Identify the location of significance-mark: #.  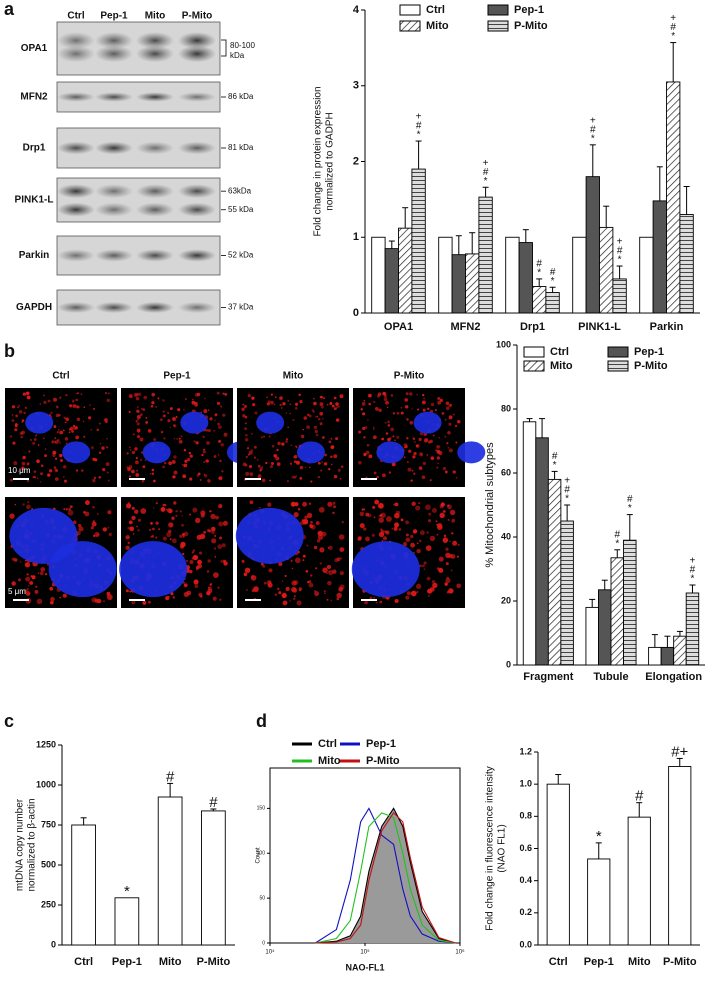
(213, 802).